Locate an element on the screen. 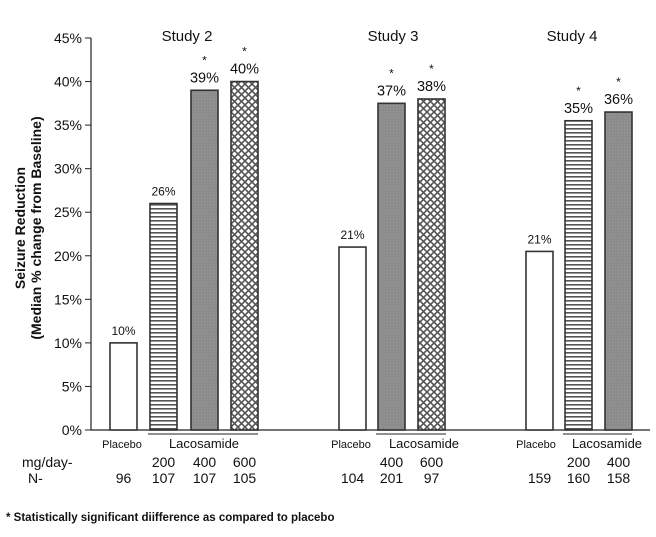  y-tick-label: 10% is located at coordinates (68, 343).